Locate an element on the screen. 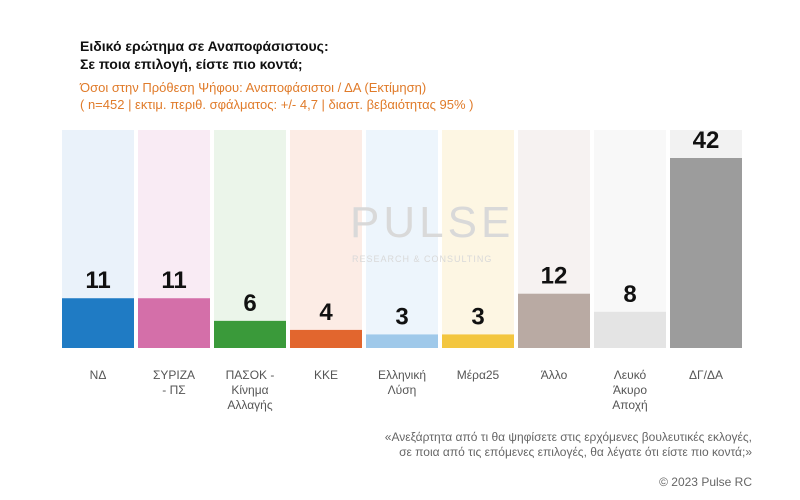 The width and height of the screenshot is (800, 500). watermark: PULSE is located at coordinates (432, 222).